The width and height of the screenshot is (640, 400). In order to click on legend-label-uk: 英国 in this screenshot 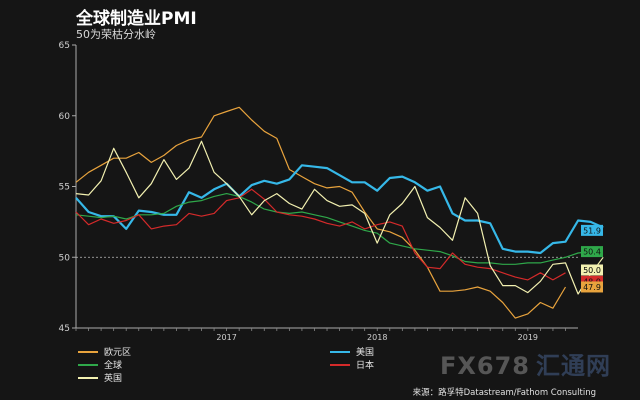, I will do `click(113, 379)`.